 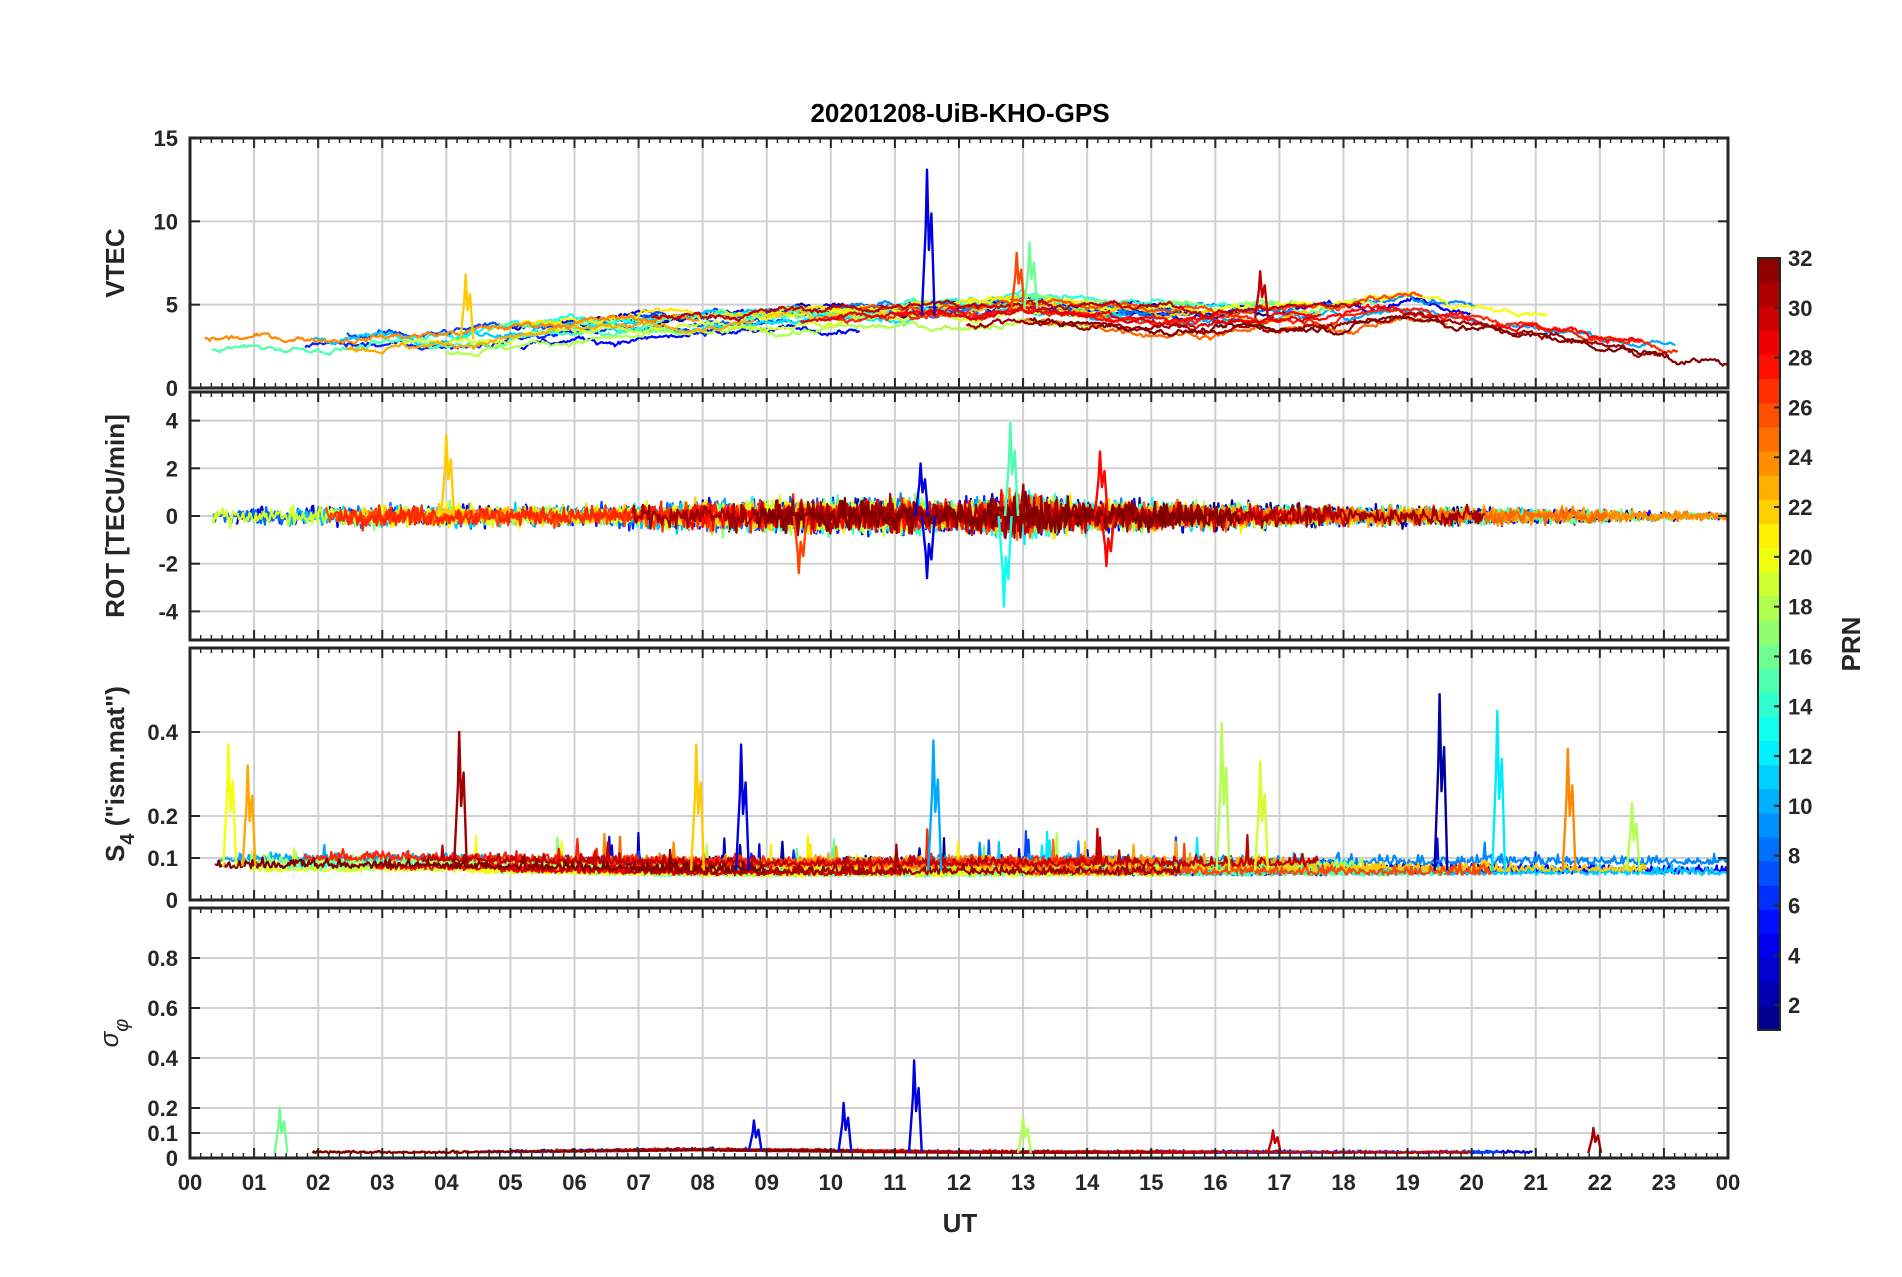 I want to click on y-tick-label: -4, so click(x=168, y=611).